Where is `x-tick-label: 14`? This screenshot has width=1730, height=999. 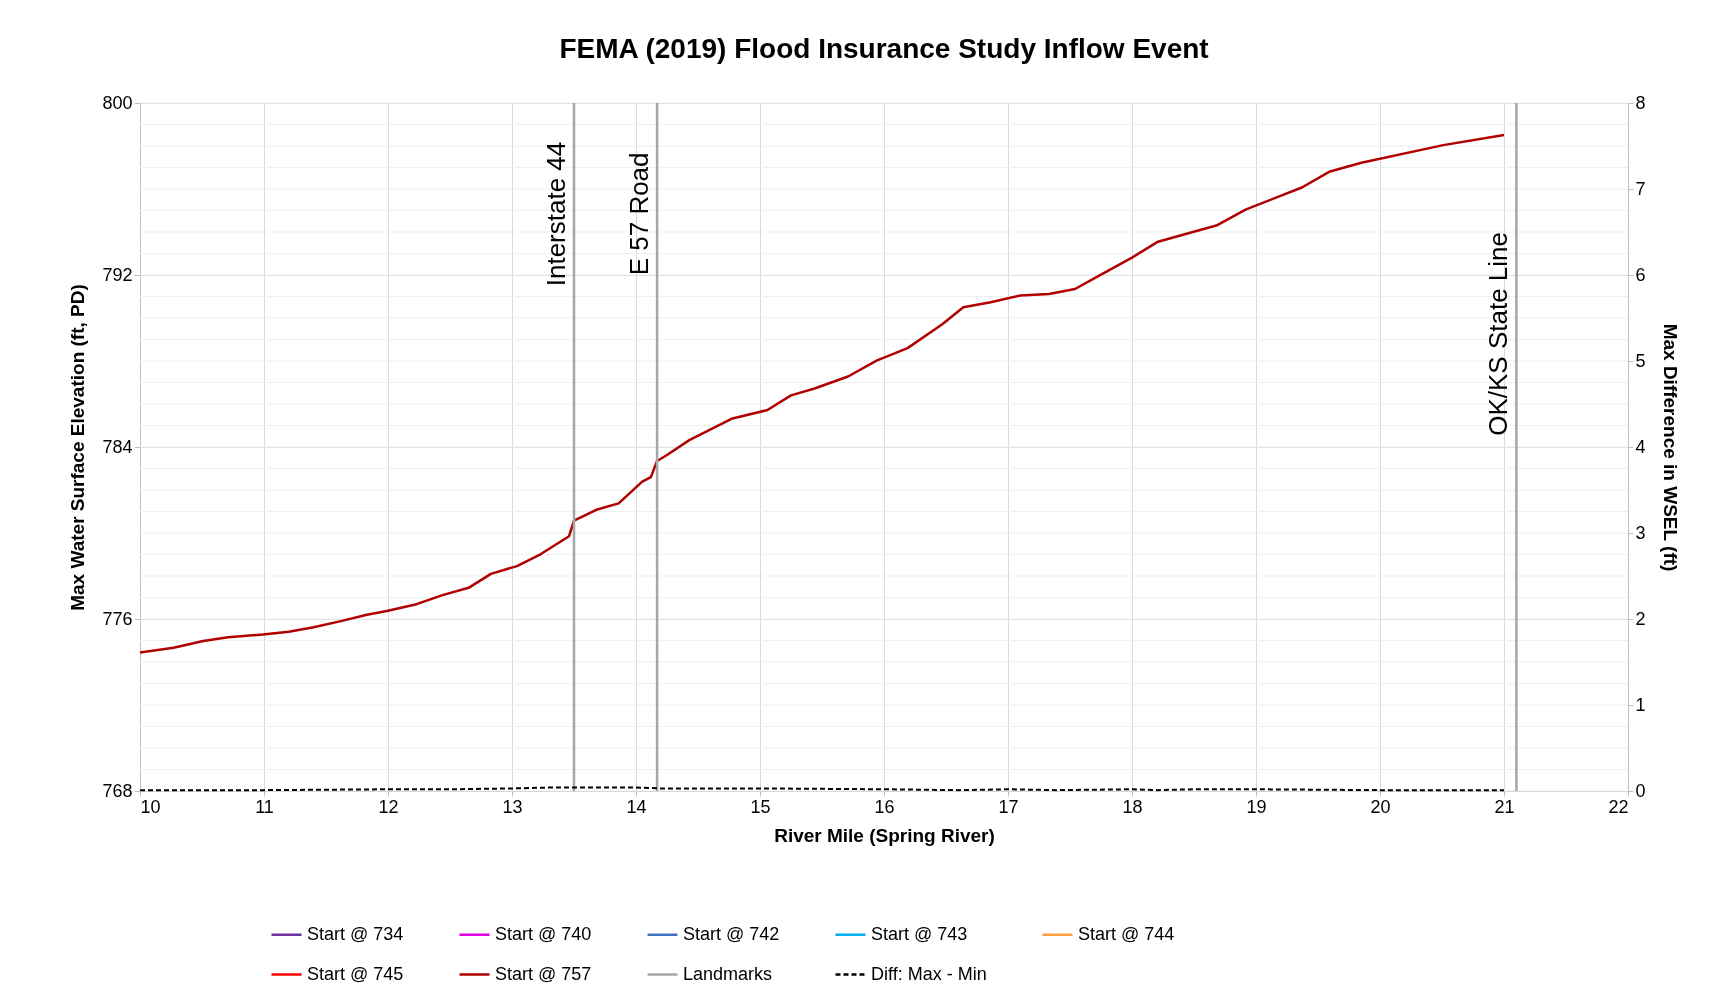
x-tick-label: 14 is located at coordinates (636, 806).